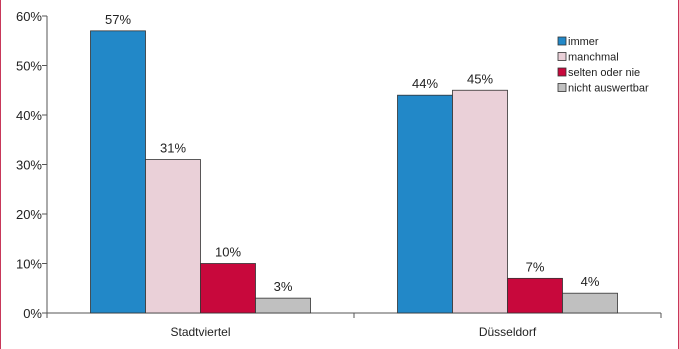  I want to click on bar-immer-düsseldorf, so click(425, 204).